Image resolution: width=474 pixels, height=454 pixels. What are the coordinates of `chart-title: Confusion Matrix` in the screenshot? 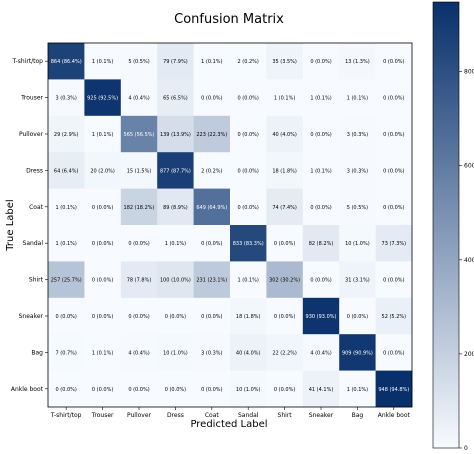 It's located at (229, 19).